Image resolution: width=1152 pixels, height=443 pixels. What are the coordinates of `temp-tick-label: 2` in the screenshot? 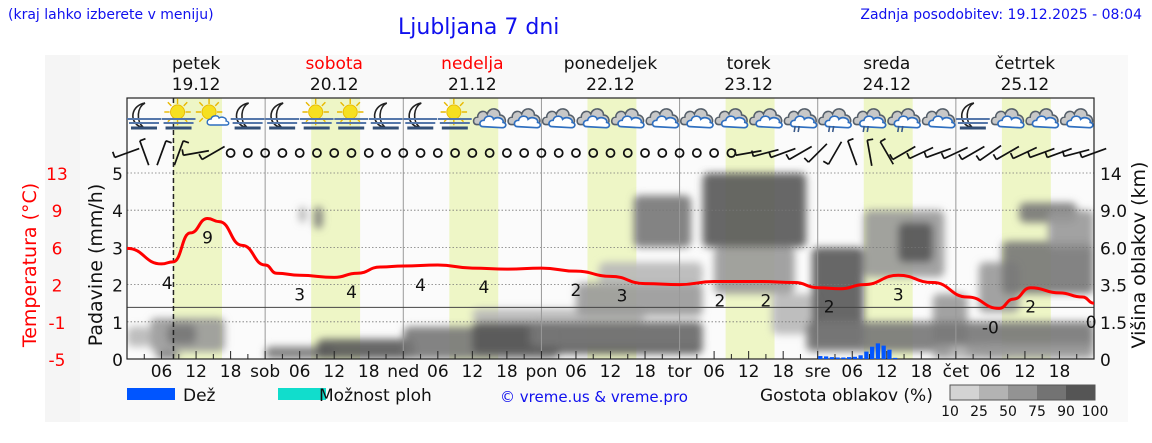 It's located at (57, 287).